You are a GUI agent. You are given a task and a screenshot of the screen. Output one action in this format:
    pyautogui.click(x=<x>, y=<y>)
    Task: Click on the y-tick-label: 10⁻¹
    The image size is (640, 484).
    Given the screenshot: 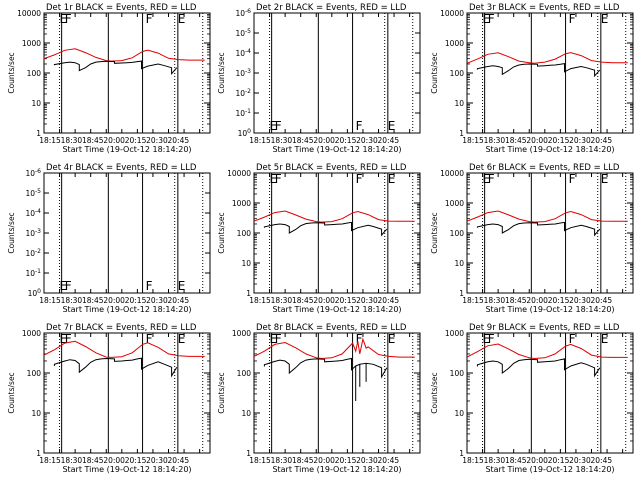 What is the action you would take?
    pyautogui.click(x=33, y=273)
    